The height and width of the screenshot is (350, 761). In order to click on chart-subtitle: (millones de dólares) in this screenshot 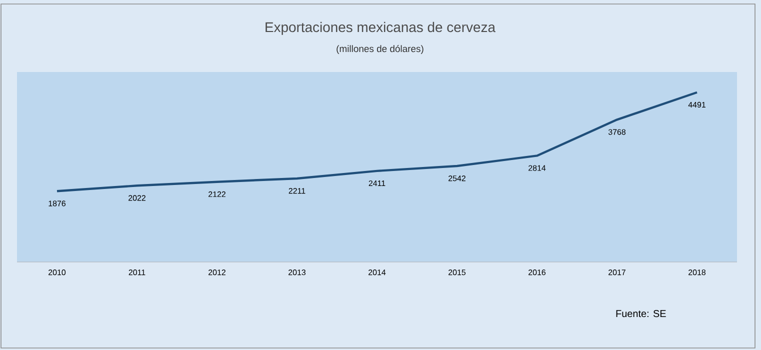, I will do `click(380, 49)`.